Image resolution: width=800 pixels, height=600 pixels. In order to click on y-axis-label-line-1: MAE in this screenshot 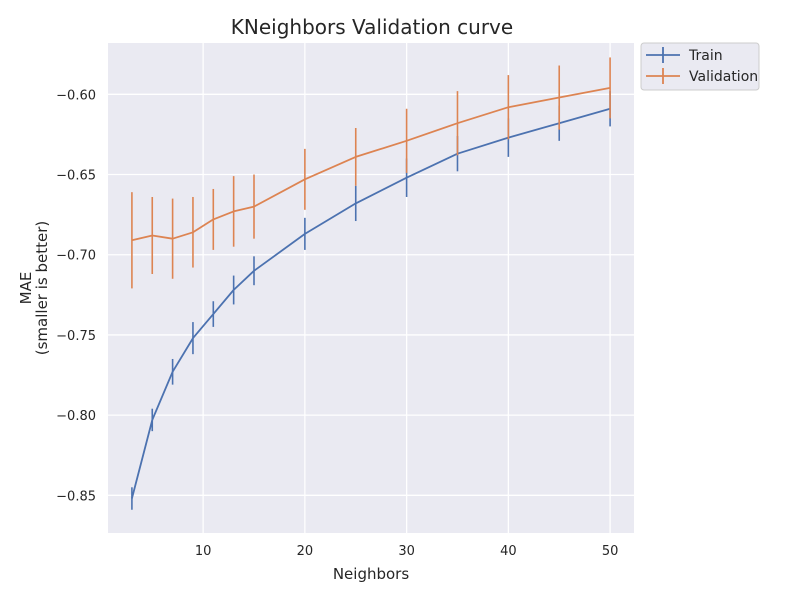, I will do `click(26, 288)`.